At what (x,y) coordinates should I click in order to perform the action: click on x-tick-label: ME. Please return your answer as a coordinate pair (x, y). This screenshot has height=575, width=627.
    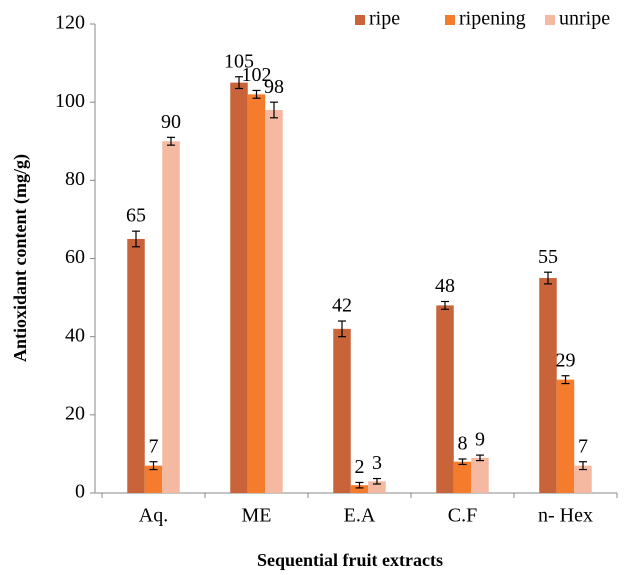
    Looking at the image, I should click on (257, 516).